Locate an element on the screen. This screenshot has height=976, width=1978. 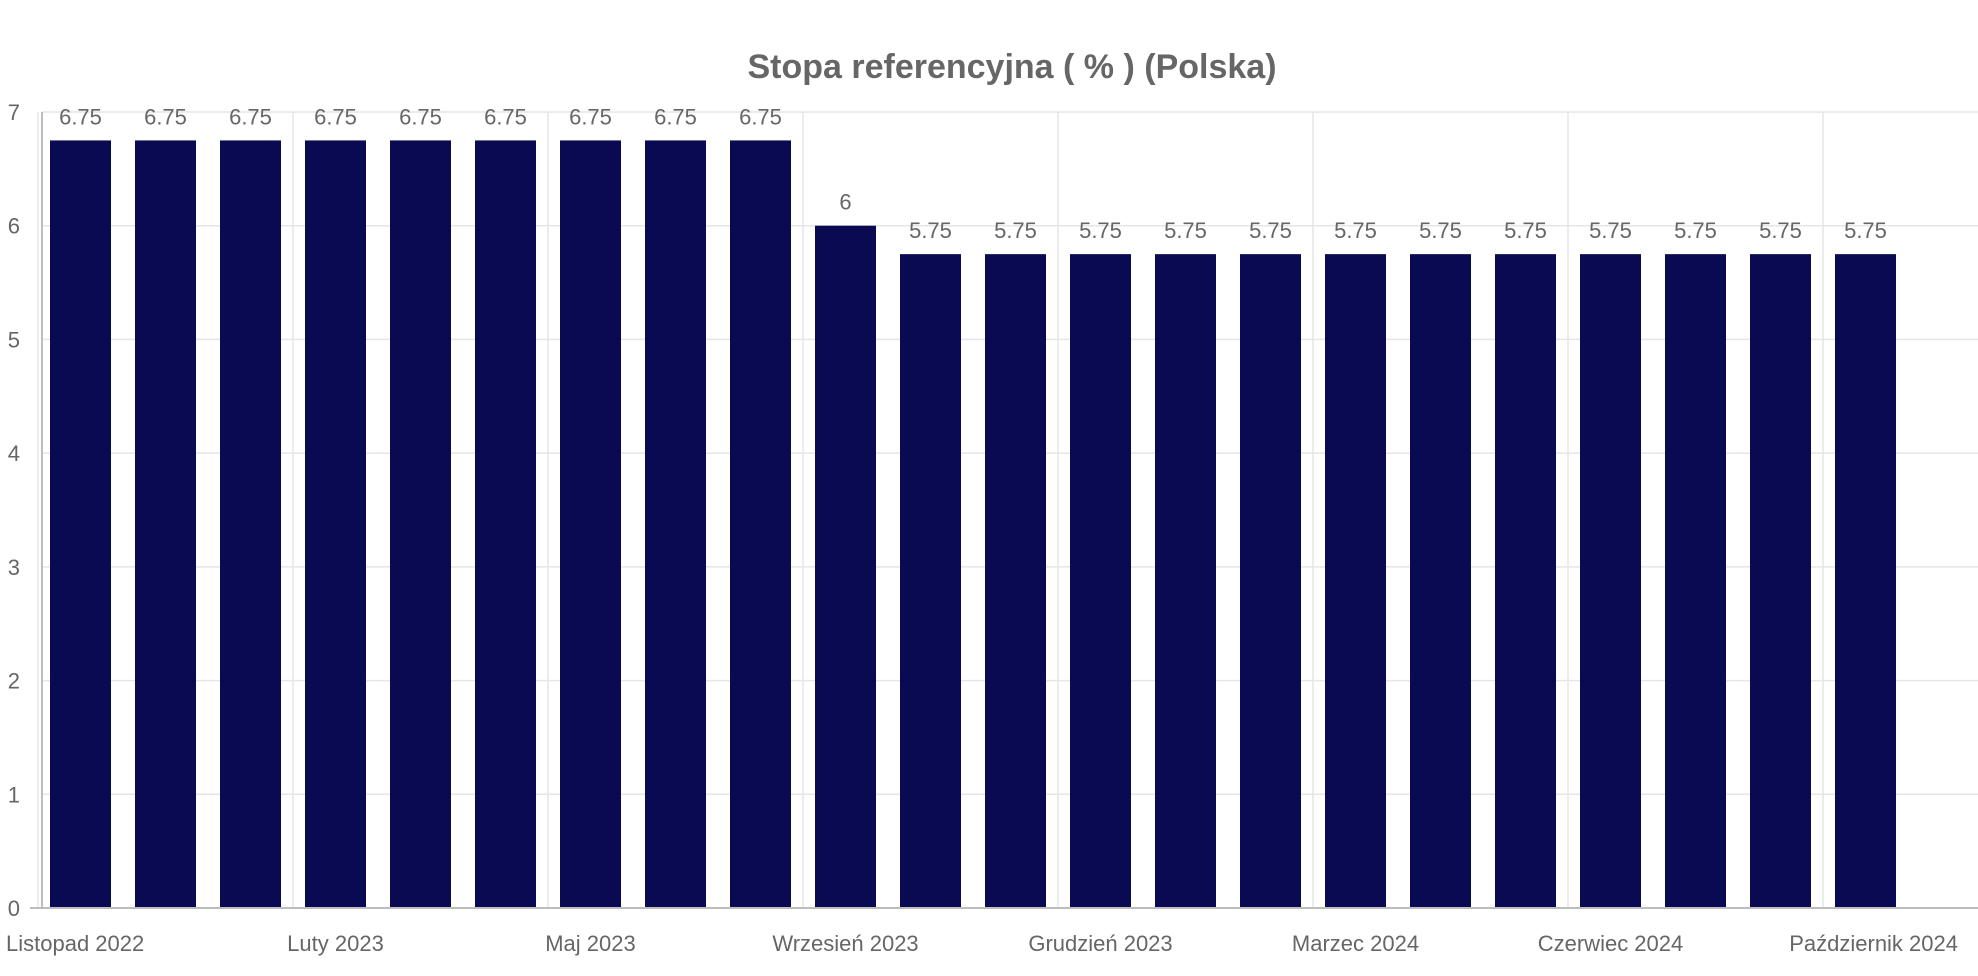
x-tick-label: Listopad 2022 is located at coordinates (75, 943).